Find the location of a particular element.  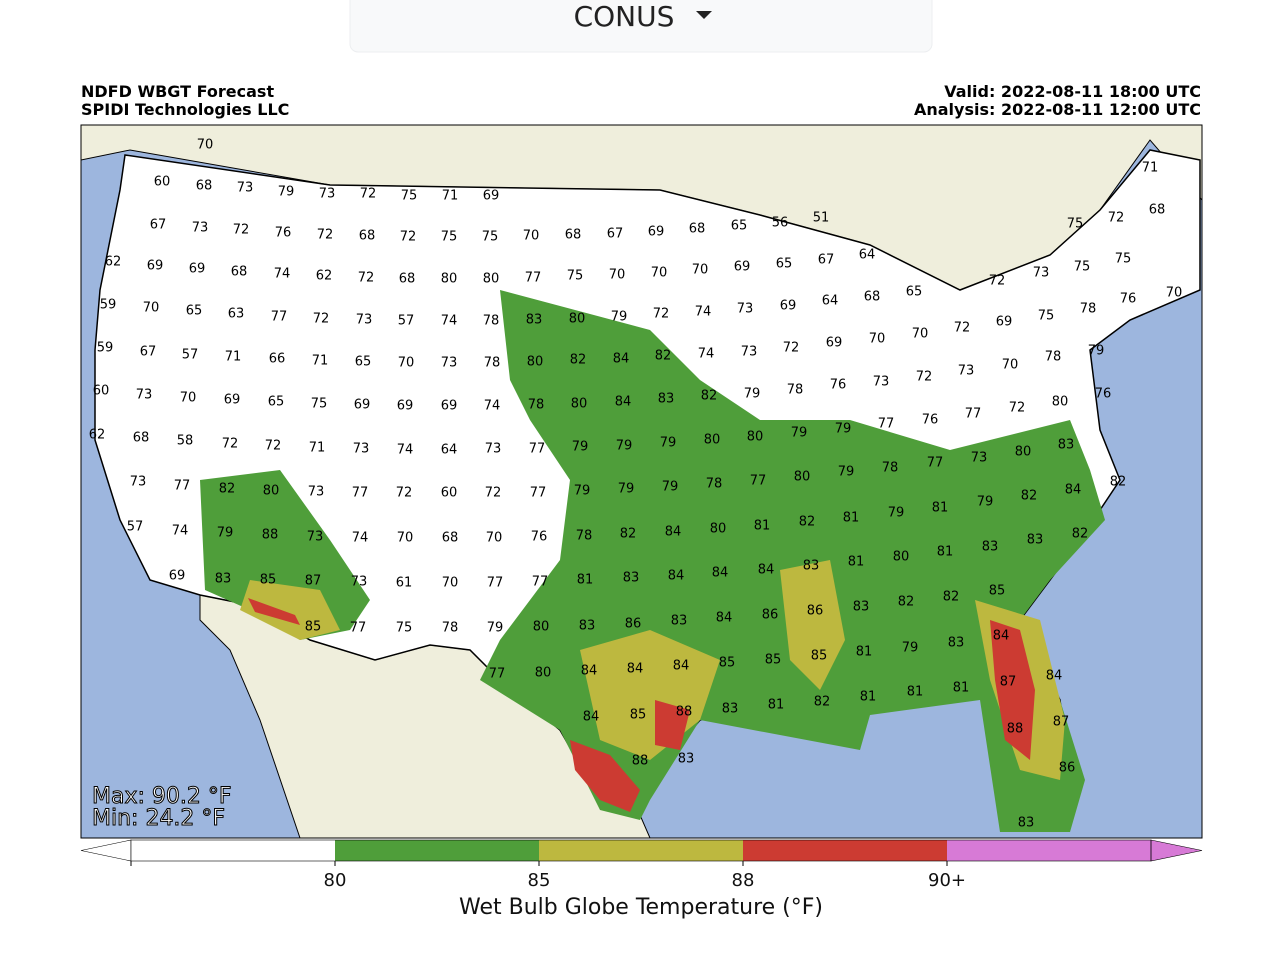

station-value: 71 is located at coordinates (320, 361).